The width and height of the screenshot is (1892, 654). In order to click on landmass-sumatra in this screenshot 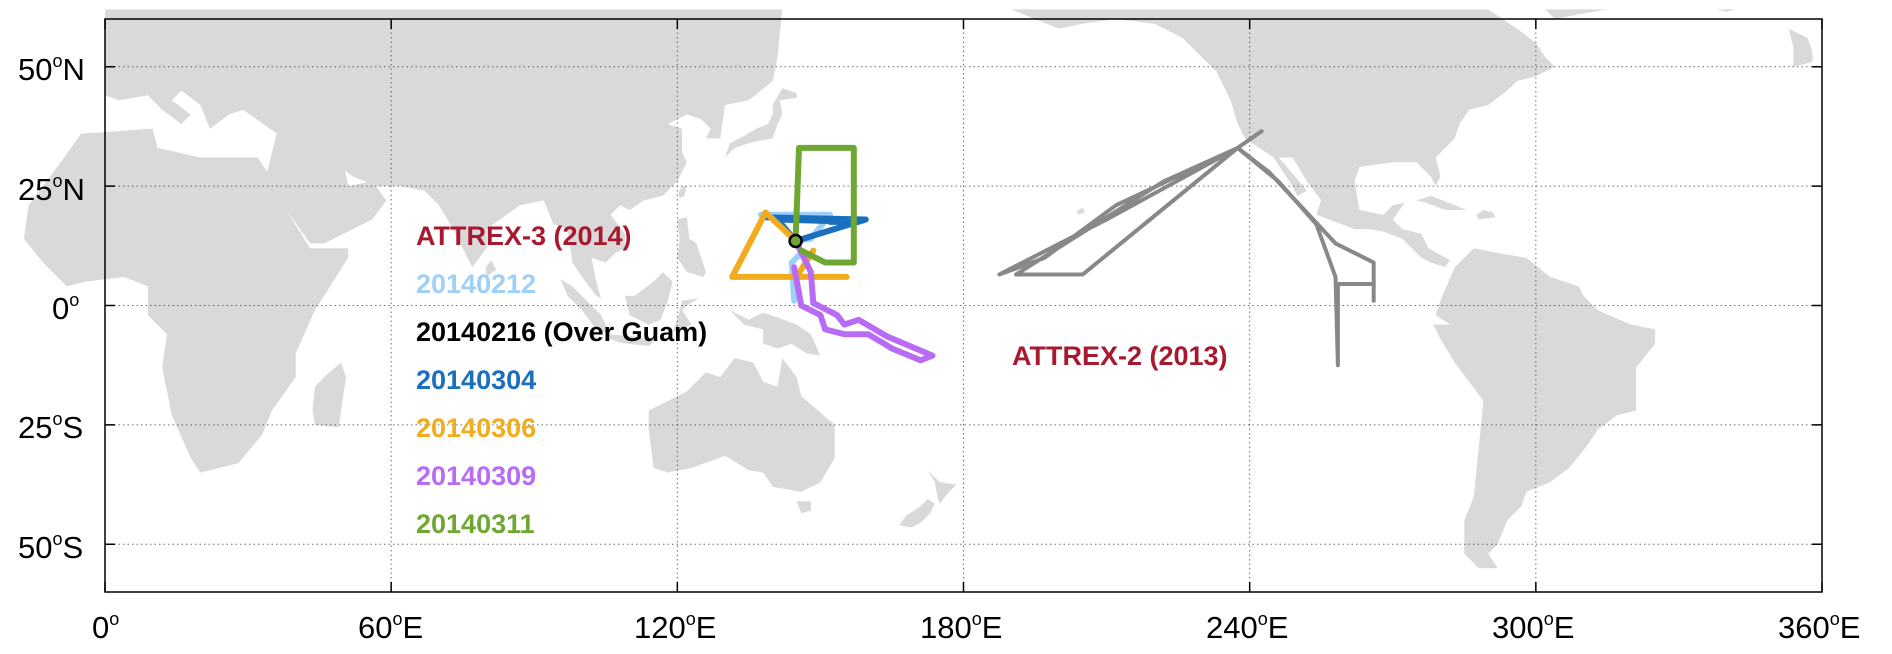, I will do `click(585, 307)`.